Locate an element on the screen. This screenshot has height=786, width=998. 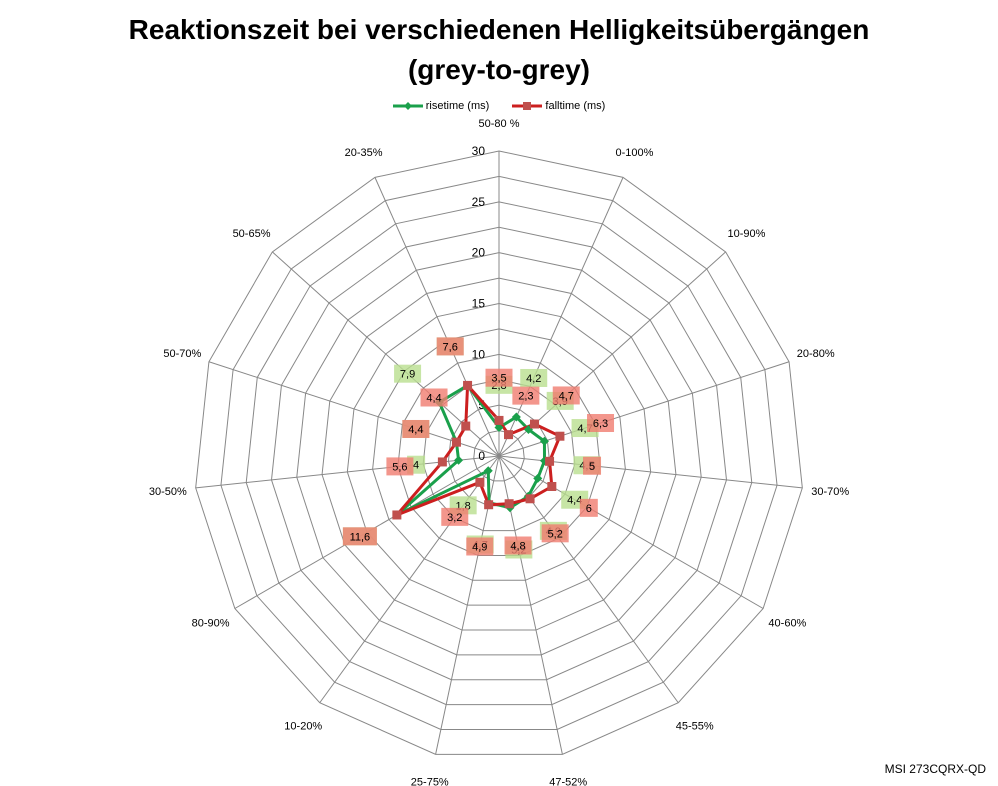
radial-tick-label: 30 is located at coordinates (479, 151).